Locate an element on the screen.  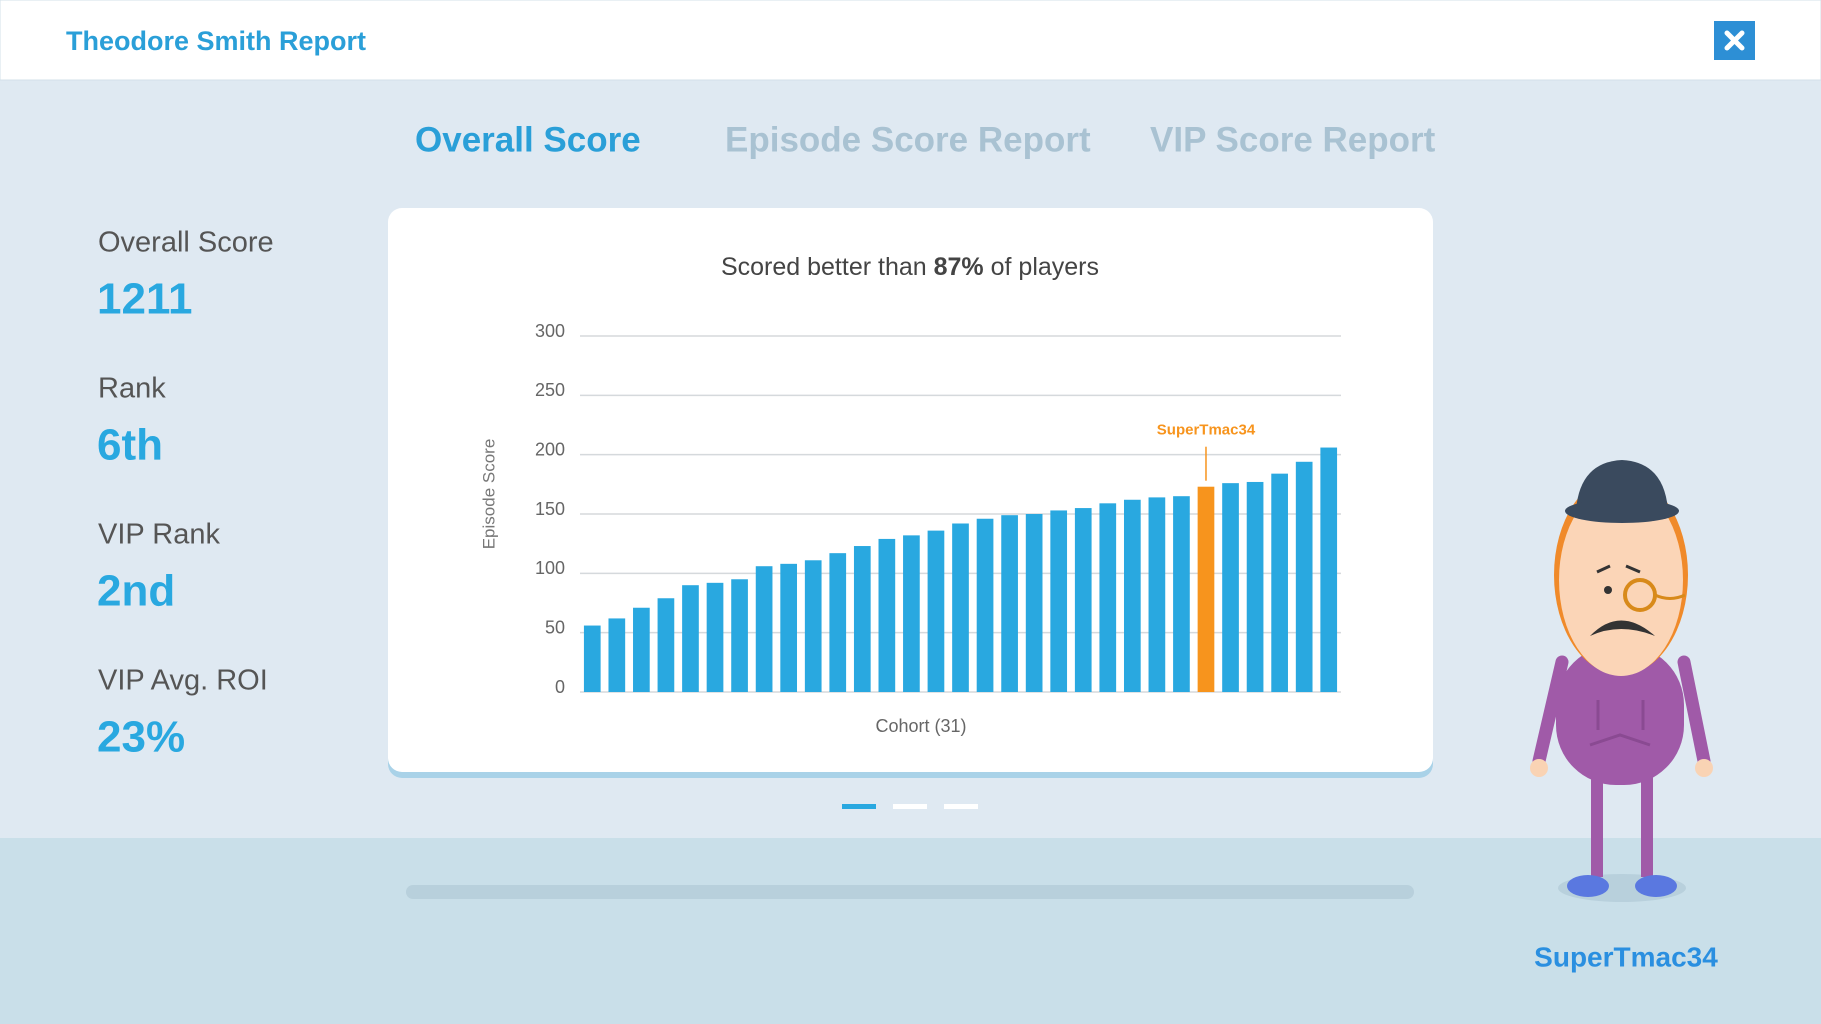
header-bar is located at coordinates (910, 40).